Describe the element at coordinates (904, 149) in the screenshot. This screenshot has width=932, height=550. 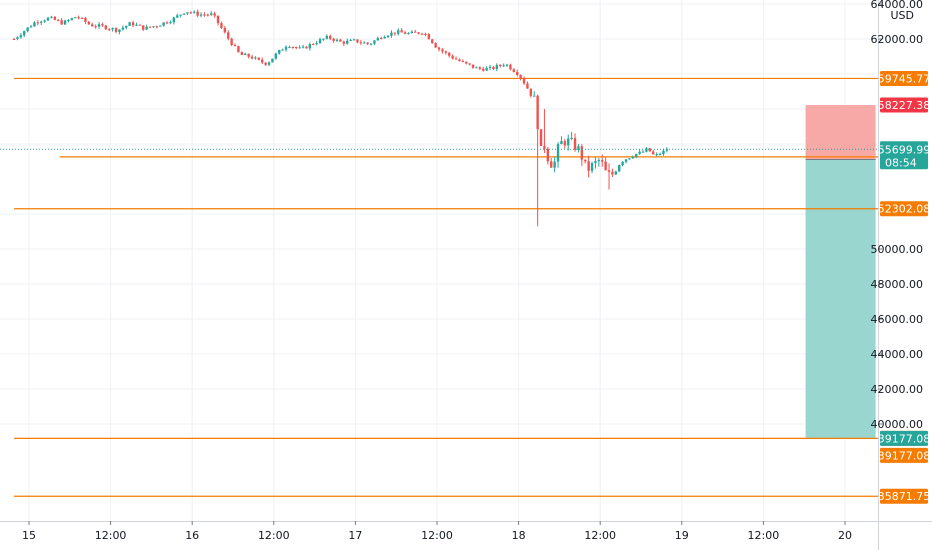
I see `last-price-tag: 55699.99` at that location.